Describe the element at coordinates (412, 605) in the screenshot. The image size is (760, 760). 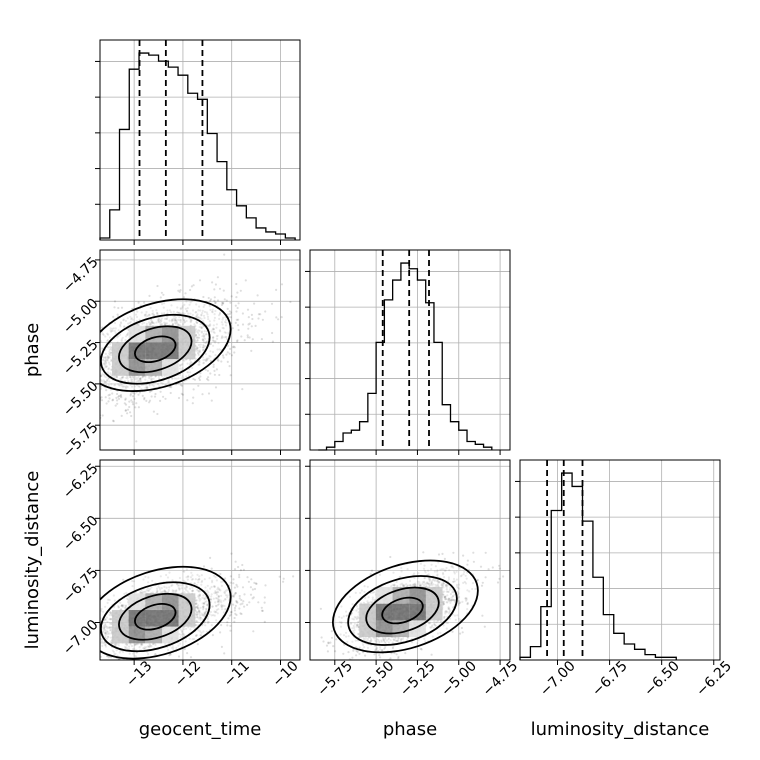
I see `scatter-points` at that location.